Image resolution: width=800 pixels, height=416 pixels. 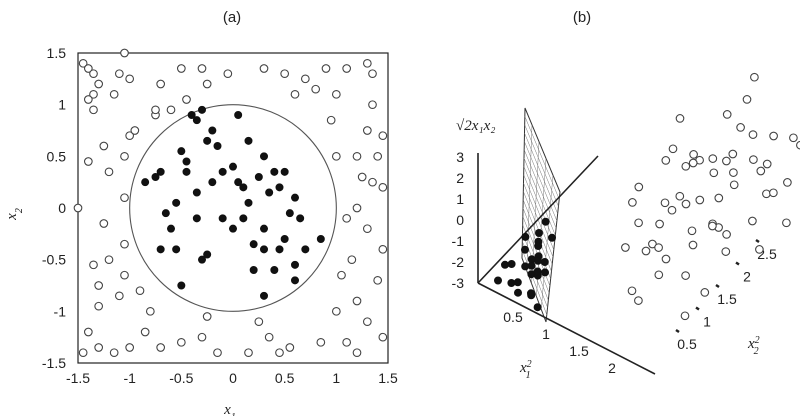 What do you see at coordinates (181, 378) in the screenshot?
I see `x-tick-label: -0.5` at bounding box center [181, 378].